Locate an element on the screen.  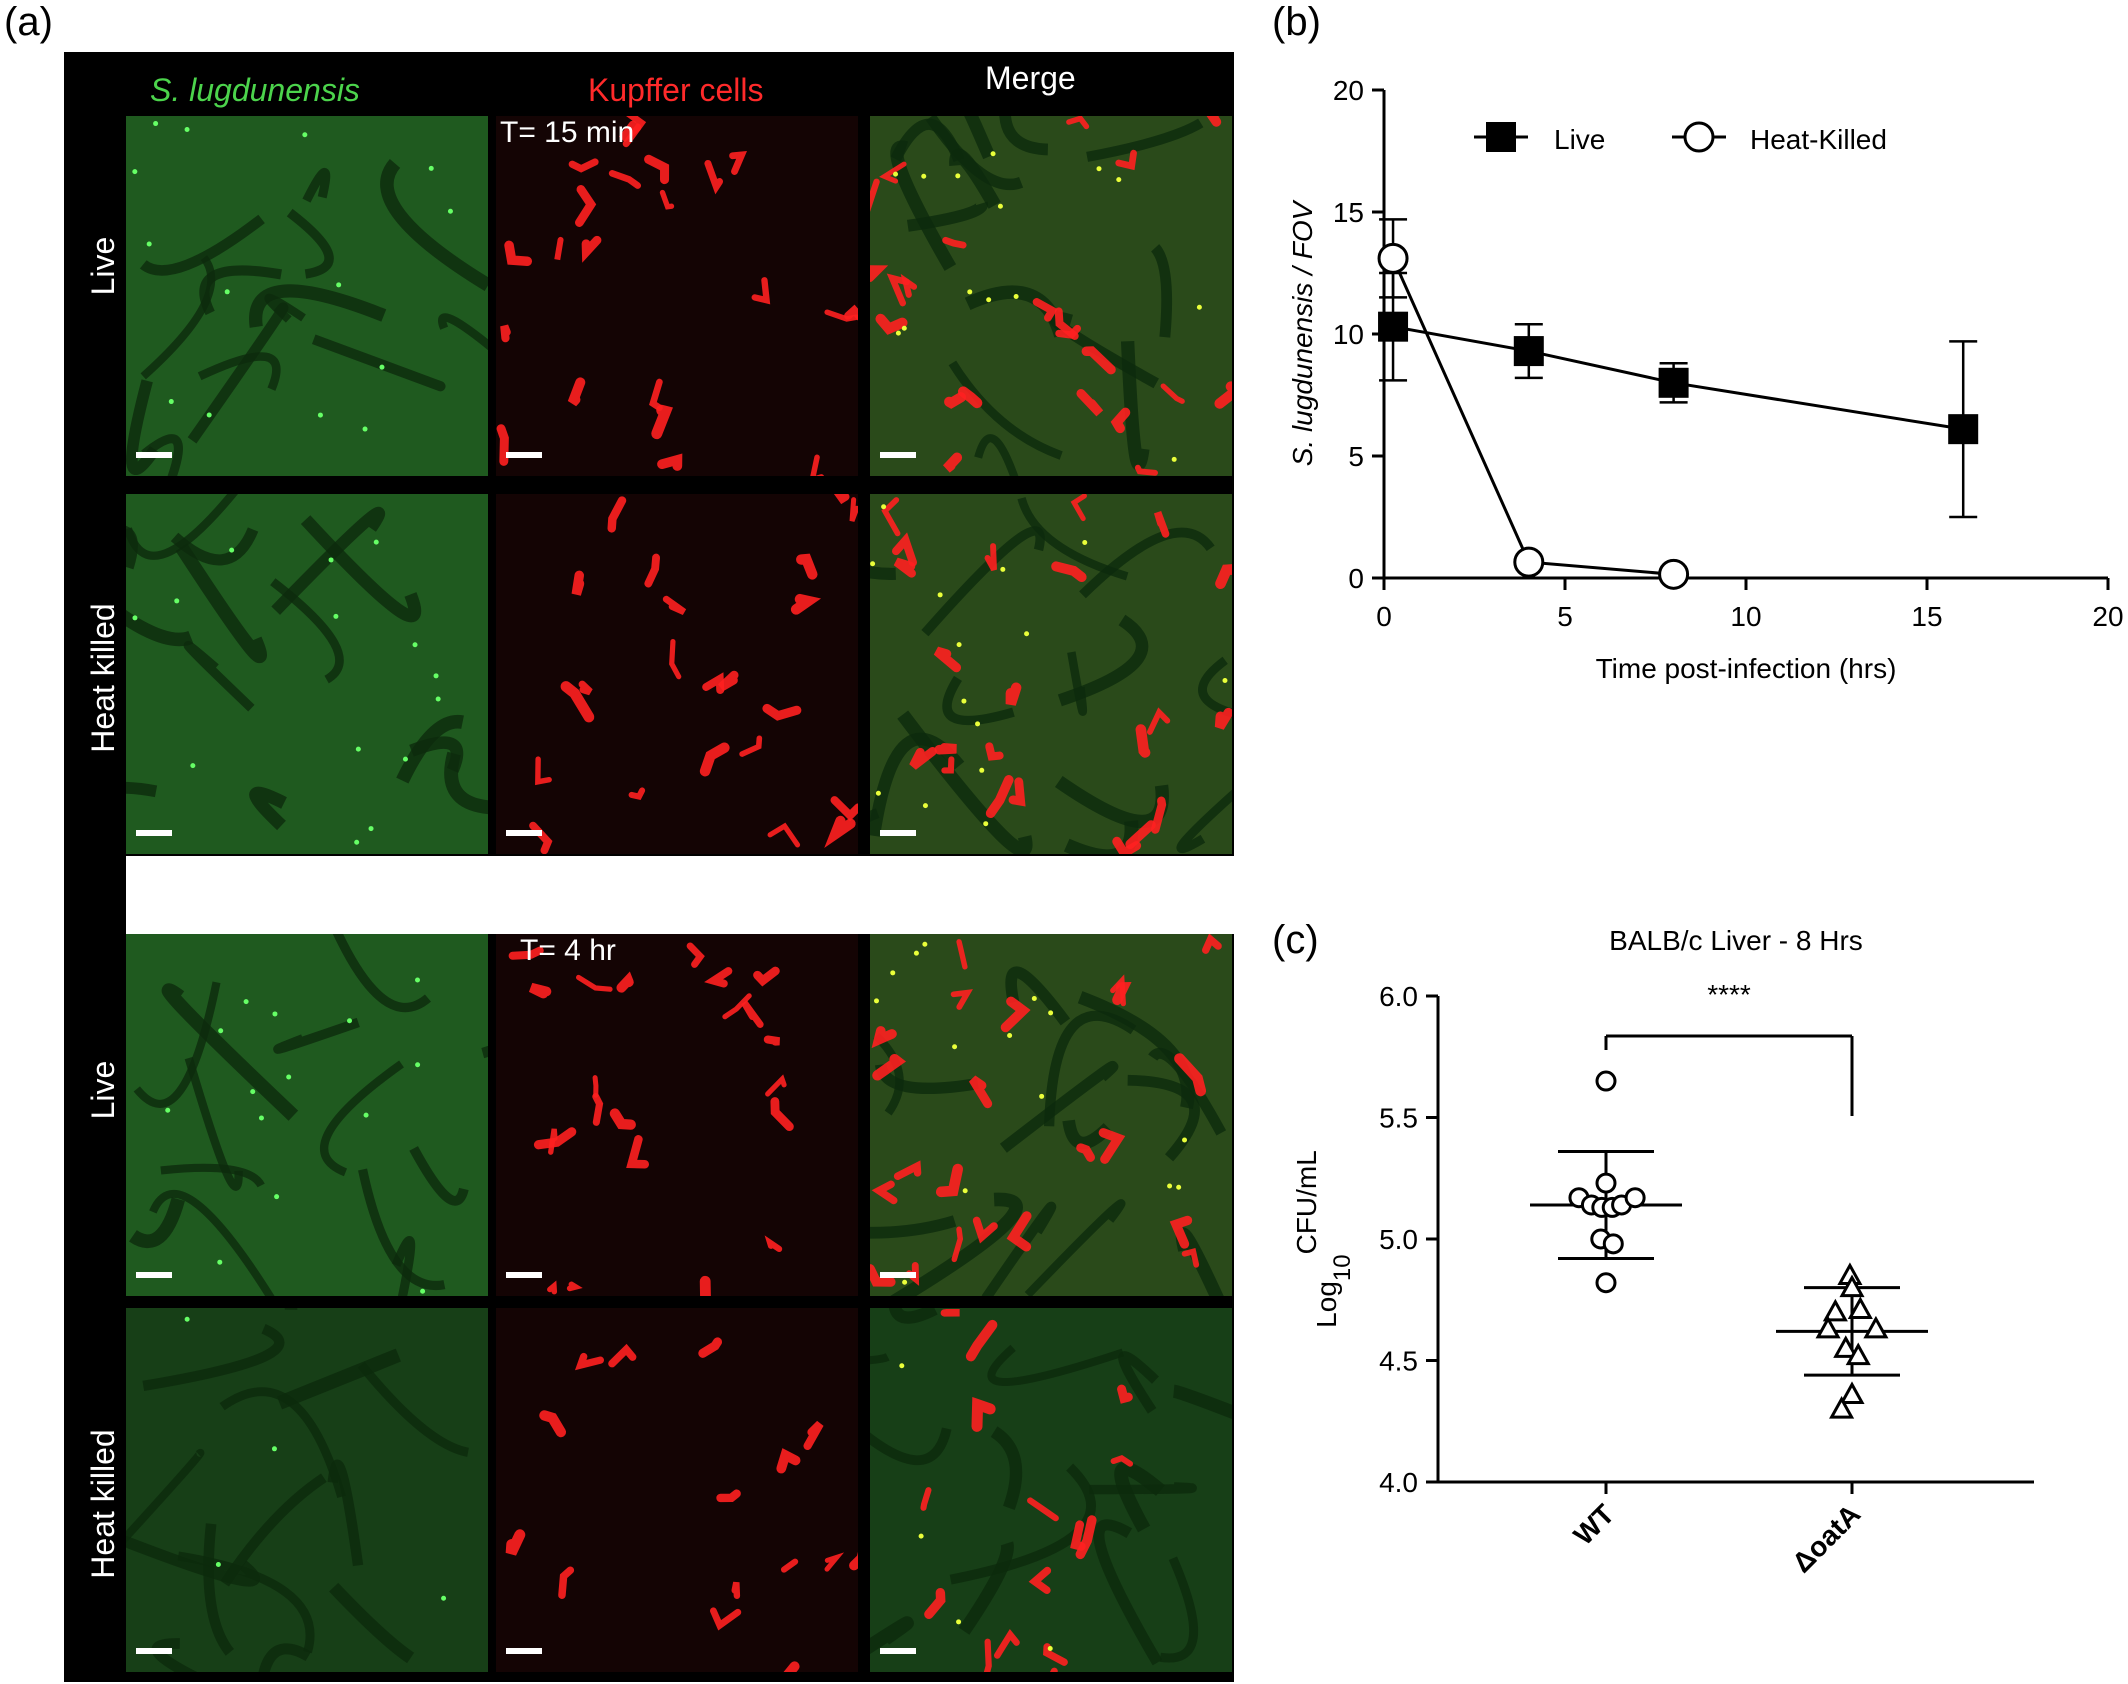
time-label-15min: T= 15 min is located at coordinates (567, 132).